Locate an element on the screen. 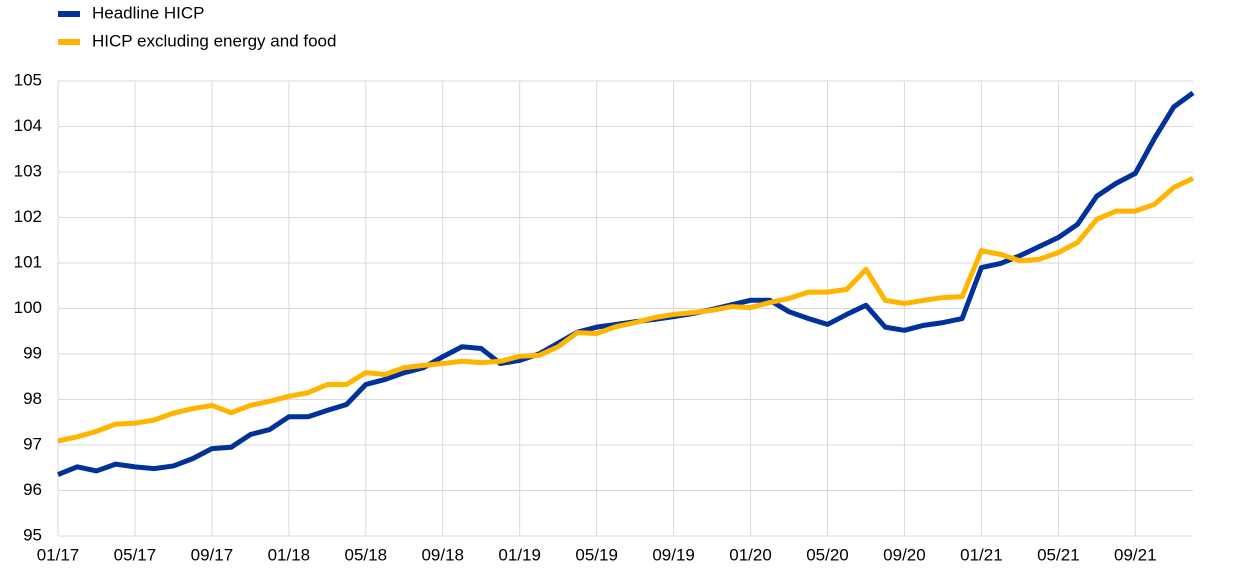 The width and height of the screenshot is (1240, 582). x-tick-label: 01/21 is located at coordinates (981, 554).